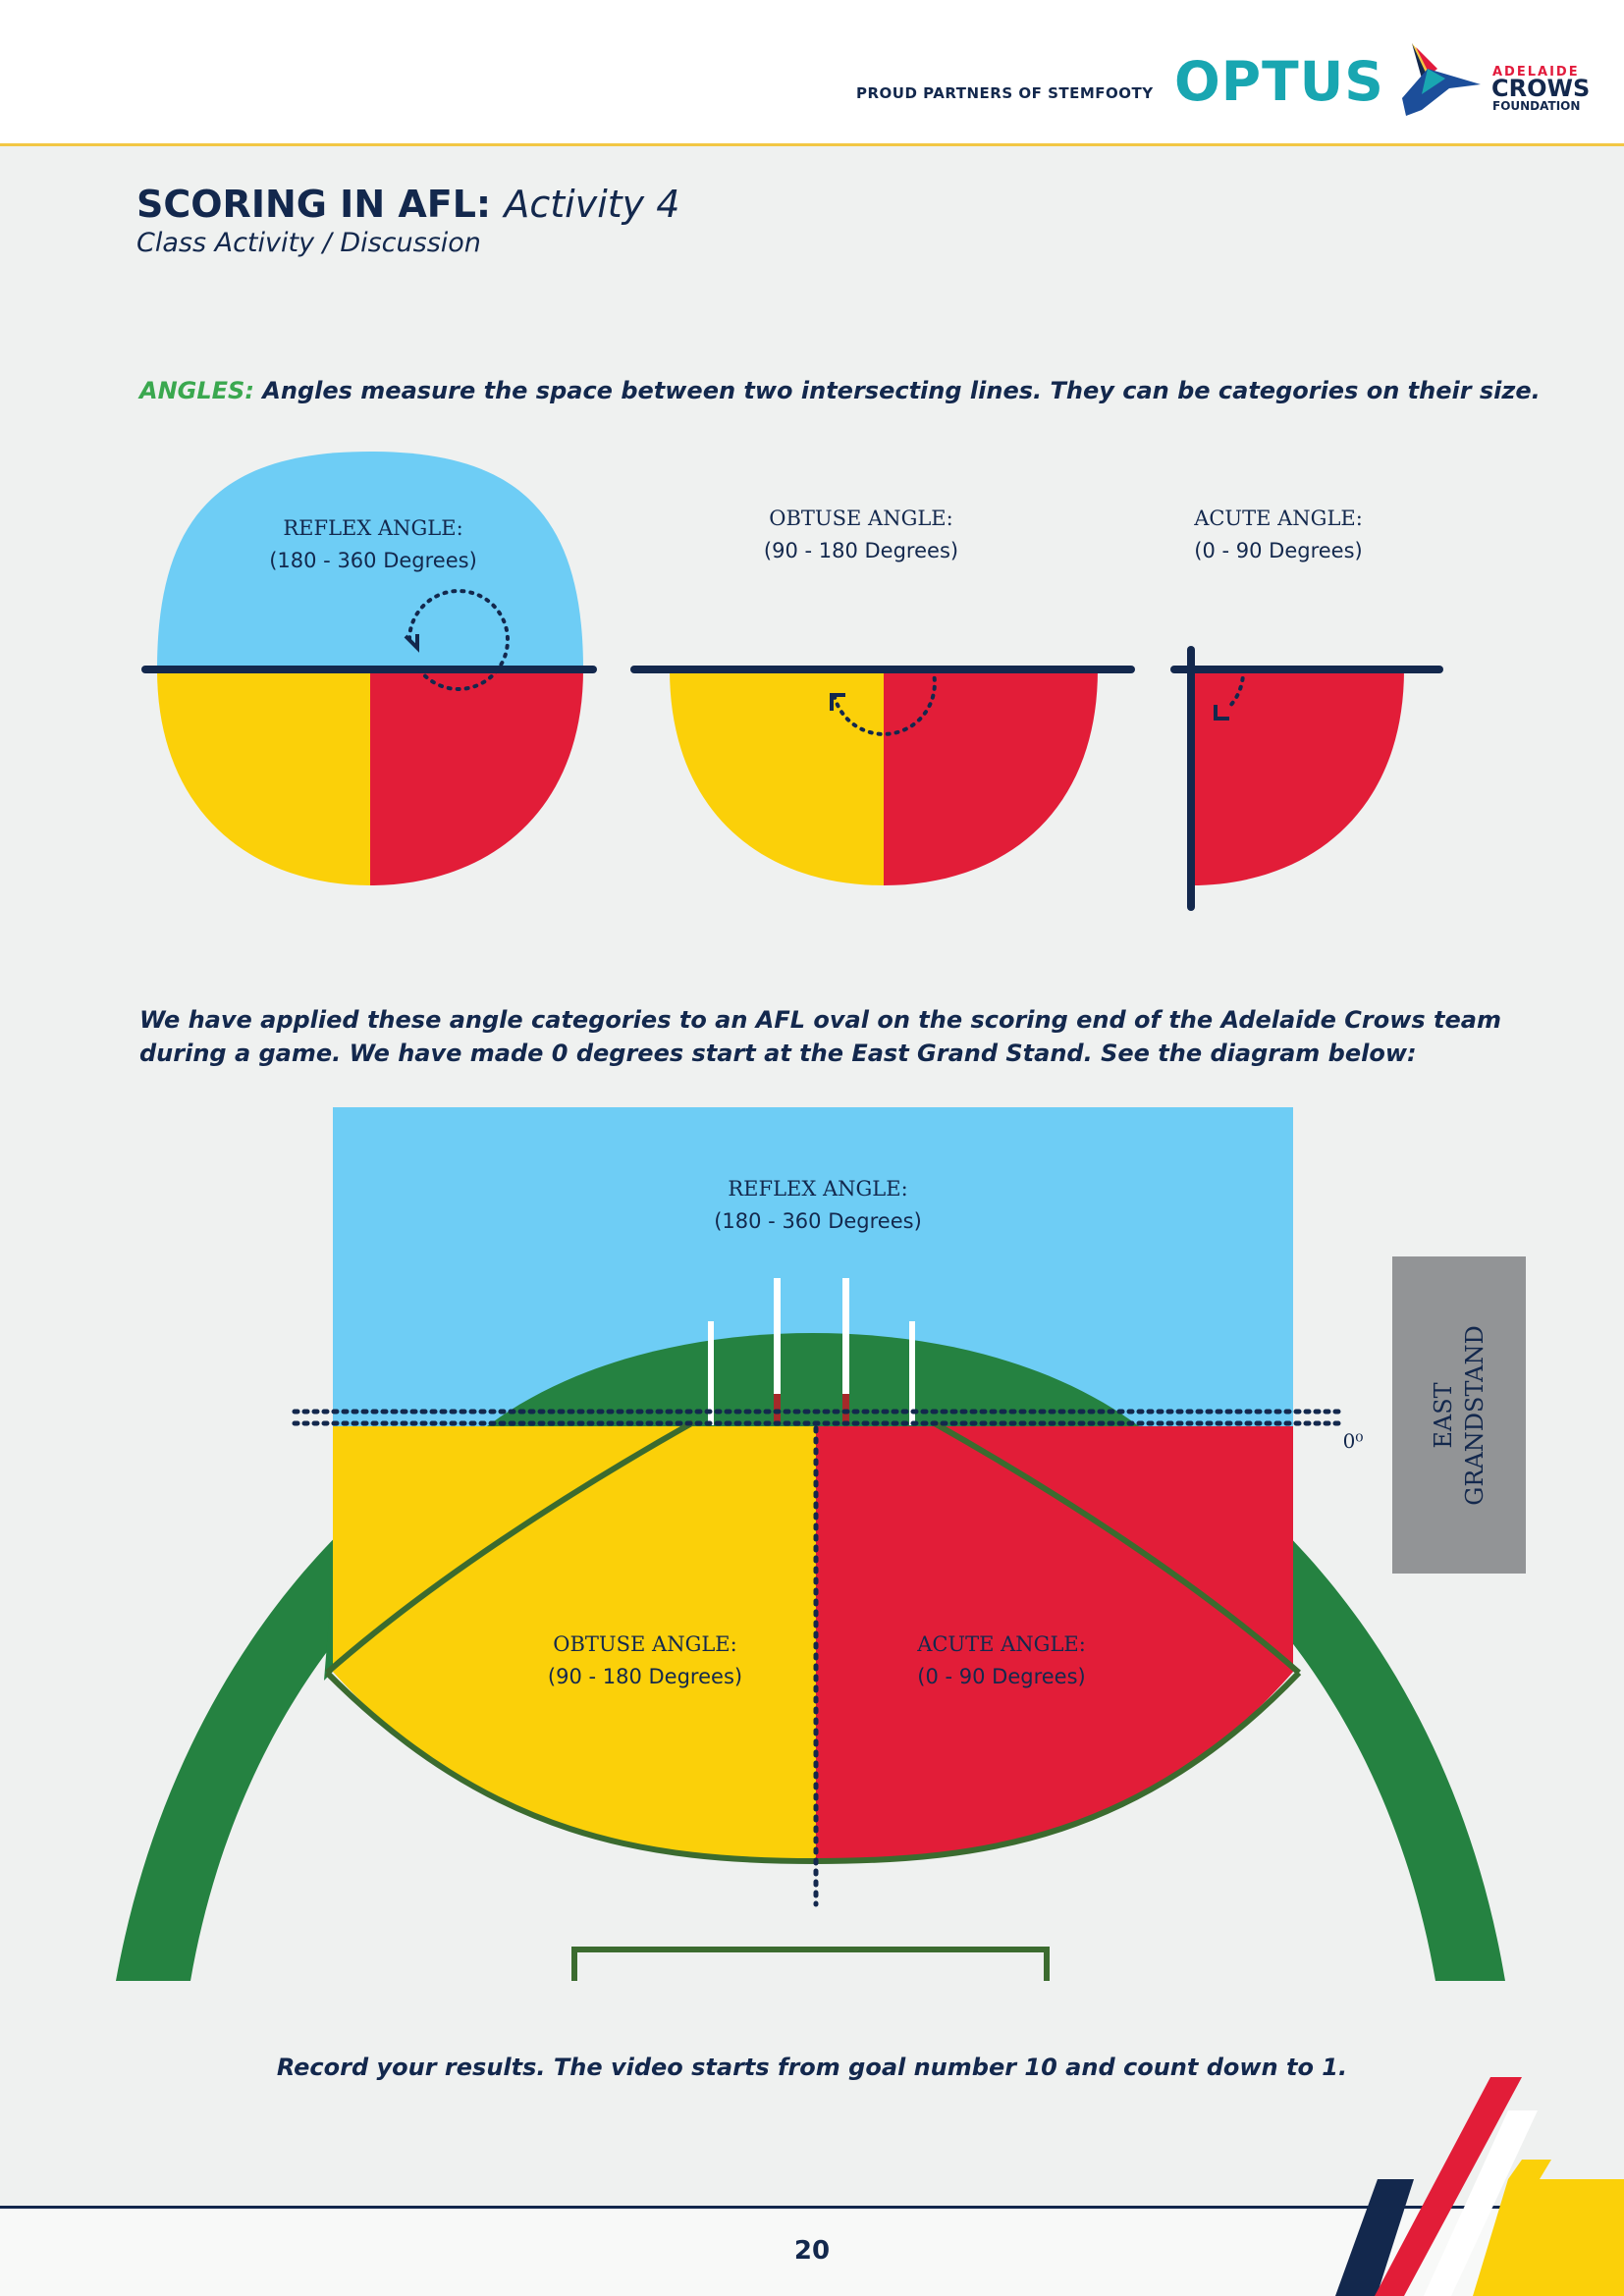 The image size is (1624, 2296). I want to click on page-number: 20, so click(812, 2251).